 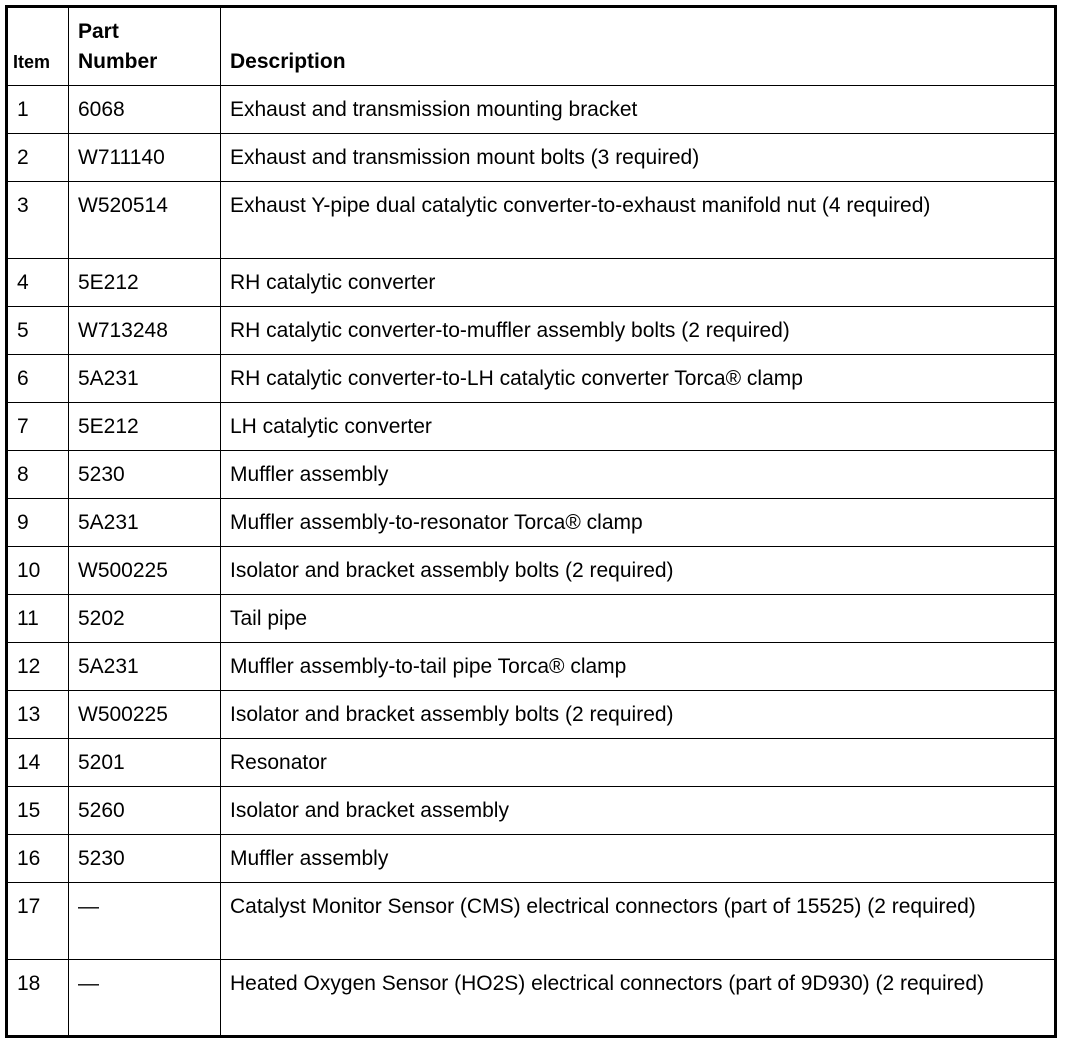 I want to click on item-cell: 12, so click(x=37, y=666).